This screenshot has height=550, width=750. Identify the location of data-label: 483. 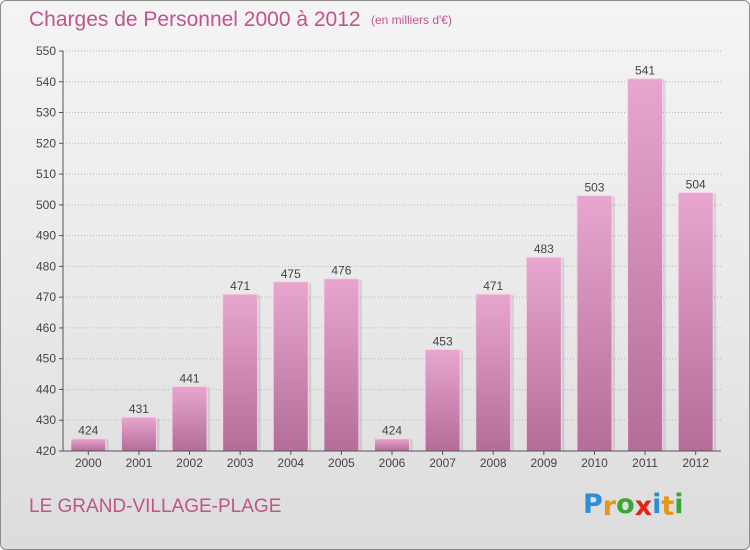
(544, 249).